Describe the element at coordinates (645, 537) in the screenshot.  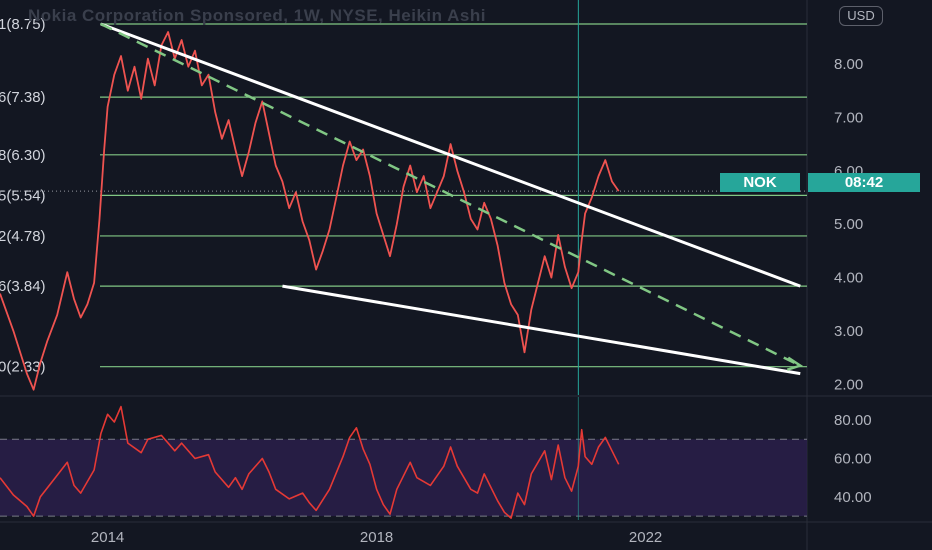
I see `time-axis-tick-label: 2022` at that location.